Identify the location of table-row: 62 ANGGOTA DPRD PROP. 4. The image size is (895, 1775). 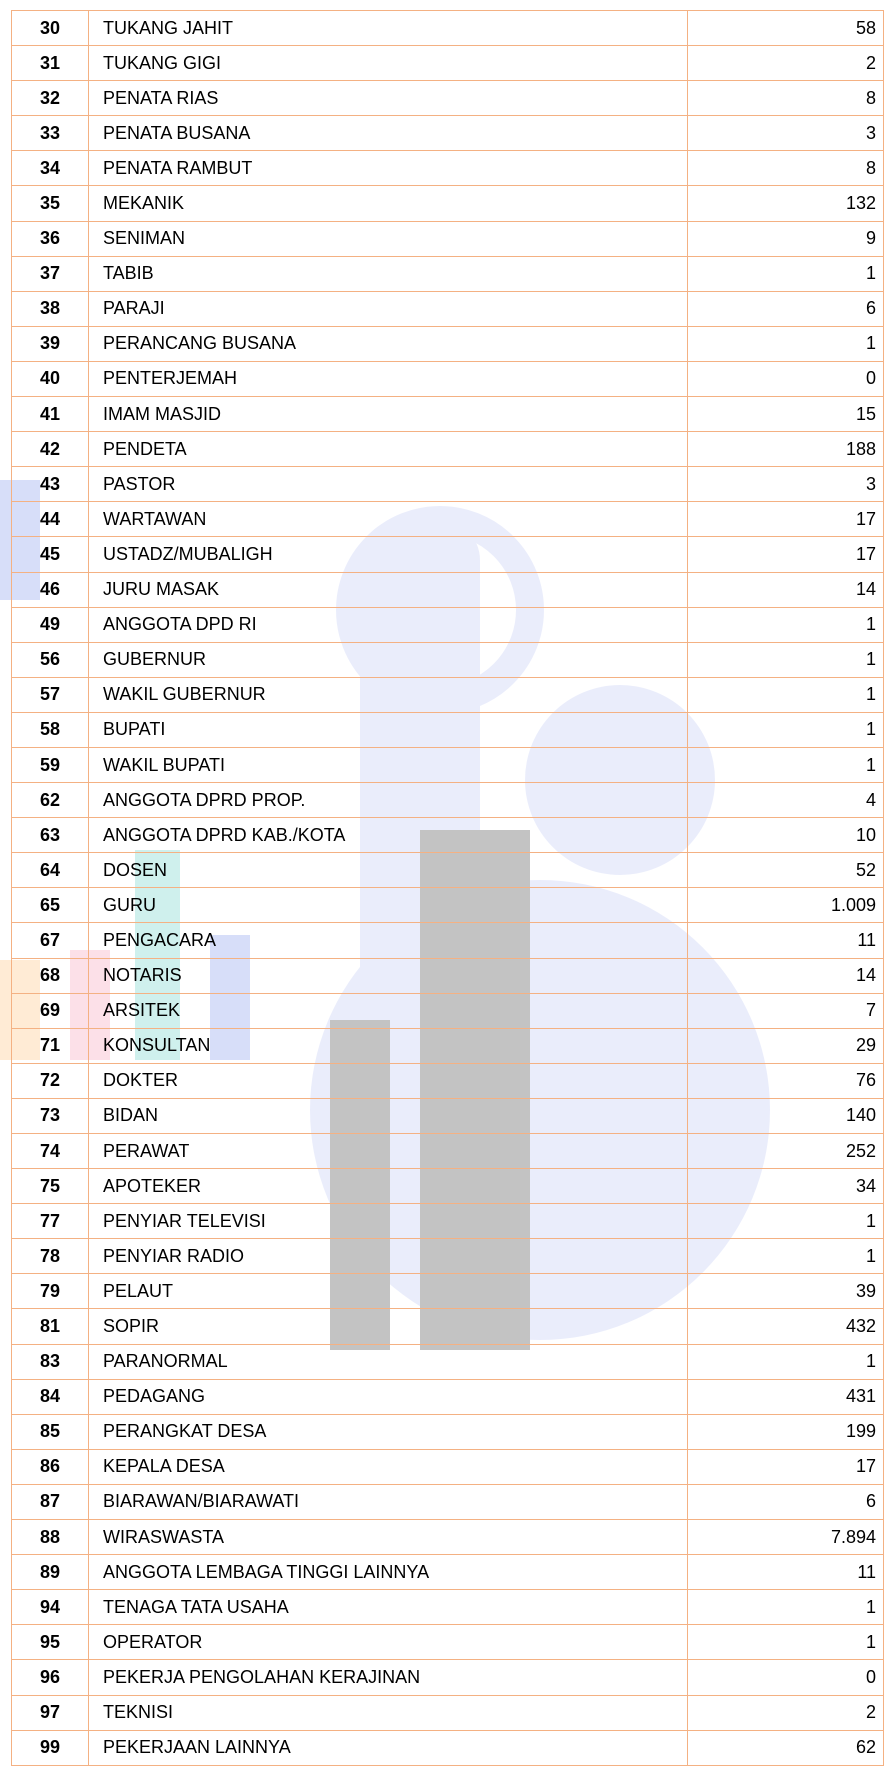
(447, 800).